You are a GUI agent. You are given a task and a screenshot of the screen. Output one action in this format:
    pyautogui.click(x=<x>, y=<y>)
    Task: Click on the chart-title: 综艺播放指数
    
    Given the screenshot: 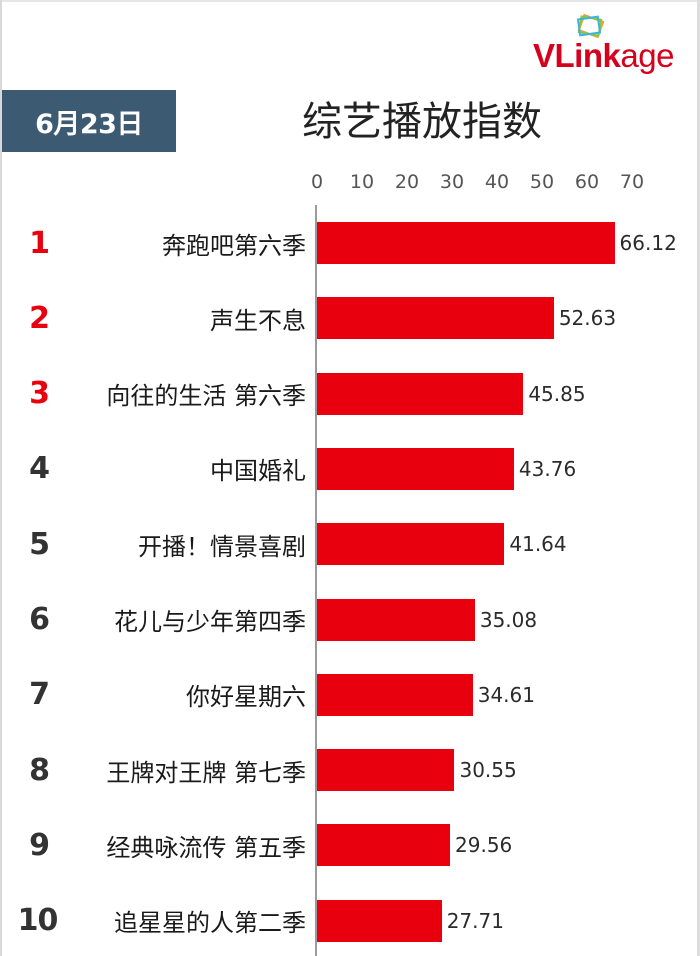 What is the action you would take?
    pyautogui.click(x=422, y=122)
    